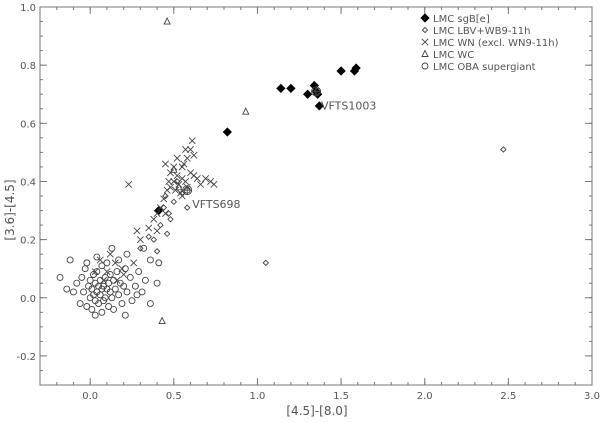 Image resolution: width=600 pixels, height=423 pixels. Describe the element at coordinates (28, 66) in the screenshot. I see `y-tick-label: 0.8` at that location.